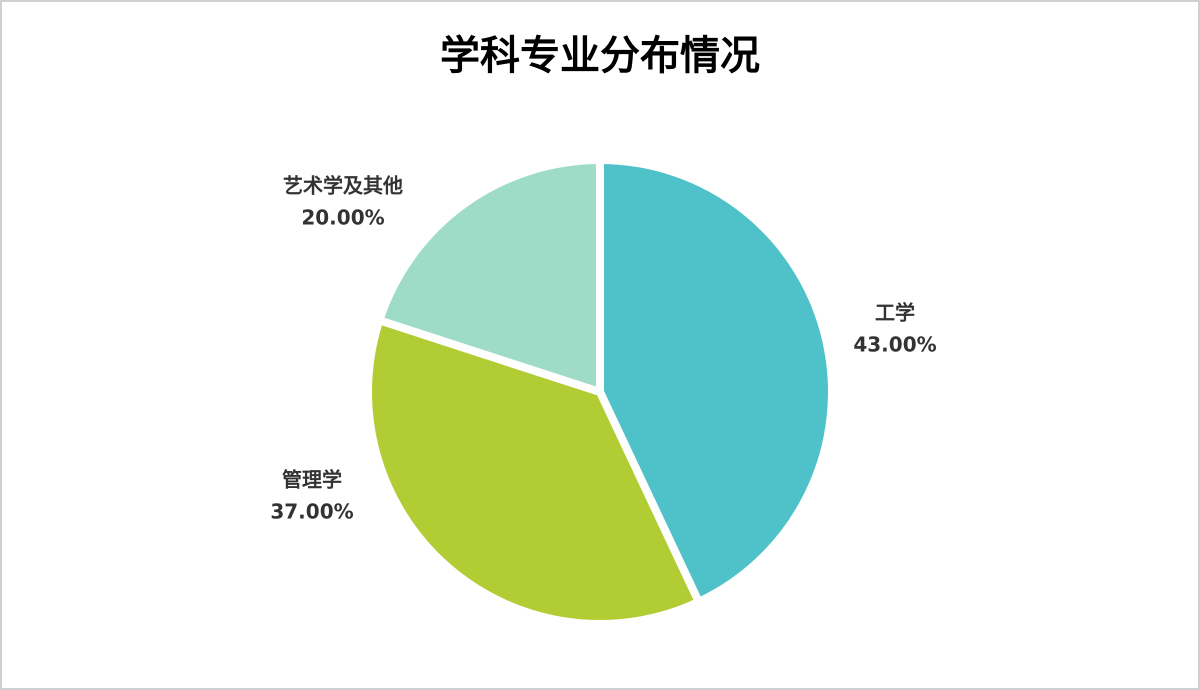 This screenshot has height=690, width=1200. What do you see at coordinates (311, 512) in the screenshot?
I see `slice-value-label: 37.00%` at bounding box center [311, 512].